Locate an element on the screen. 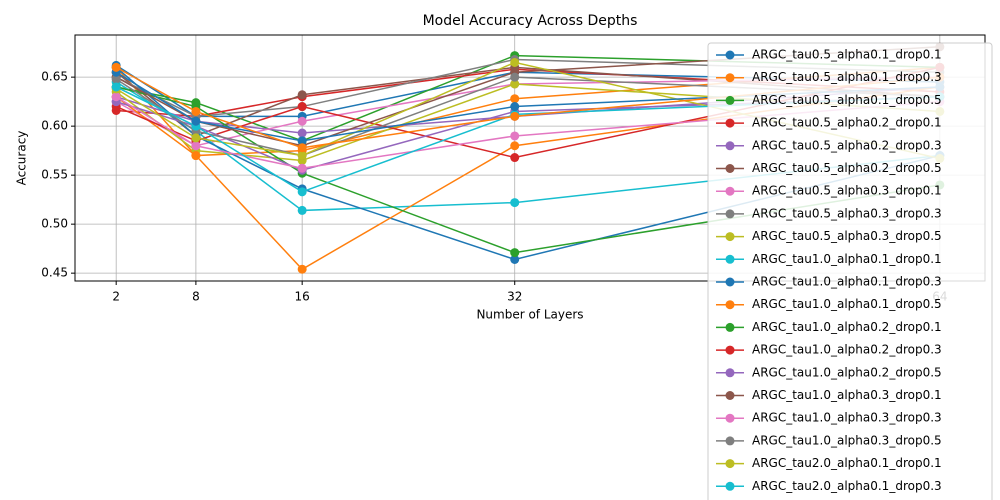  legend-label: ARGC_tau0.5_alpha0.3_drop0.5 is located at coordinates (847, 236).